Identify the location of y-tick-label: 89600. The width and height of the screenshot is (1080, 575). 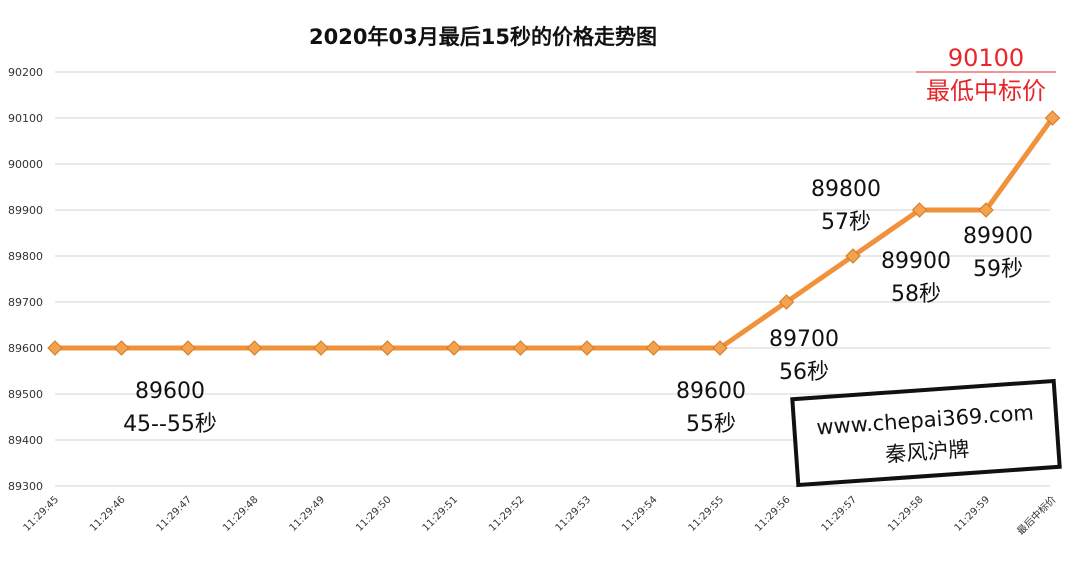
(25, 348).